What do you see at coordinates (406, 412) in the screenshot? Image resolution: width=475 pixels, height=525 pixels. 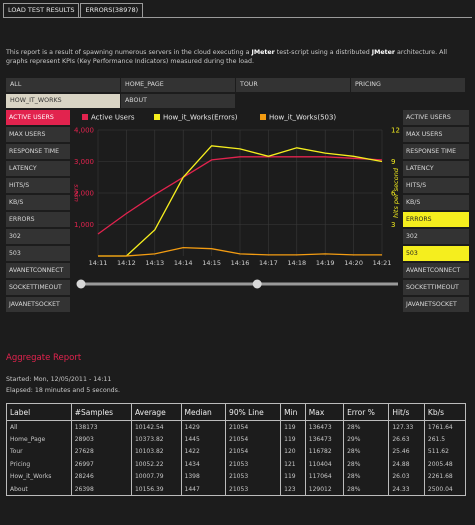 I see `column-header-hit-s: Hit/s` at bounding box center [406, 412].